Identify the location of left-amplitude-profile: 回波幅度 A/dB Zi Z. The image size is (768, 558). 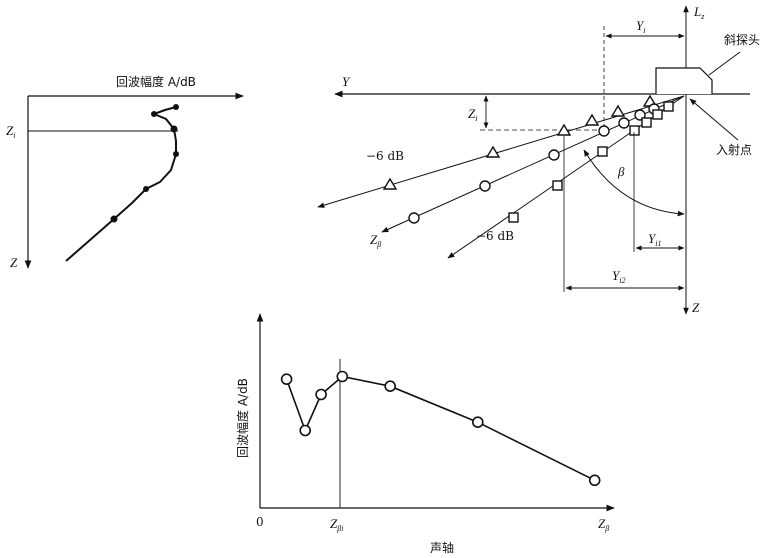
(125, 172).